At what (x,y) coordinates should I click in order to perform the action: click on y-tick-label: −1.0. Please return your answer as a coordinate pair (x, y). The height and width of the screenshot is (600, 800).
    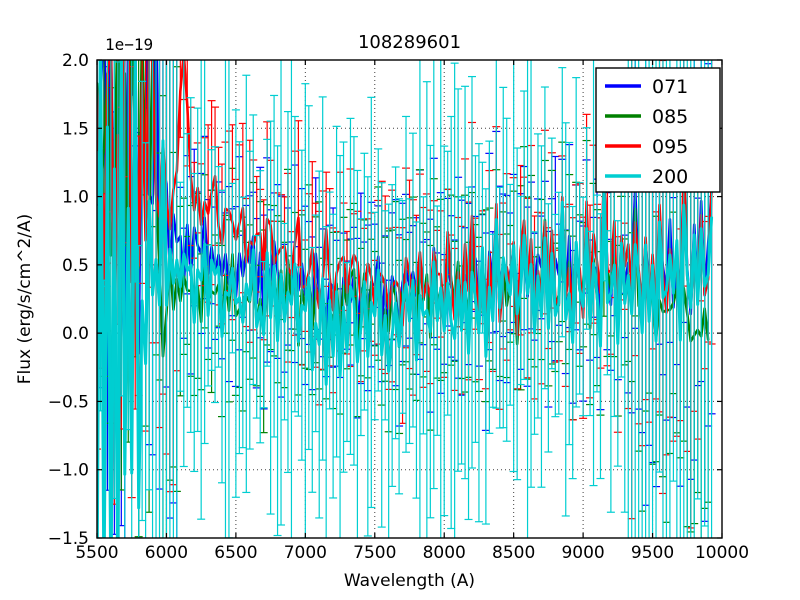
    Looking at the image, I should click on (68, 471).